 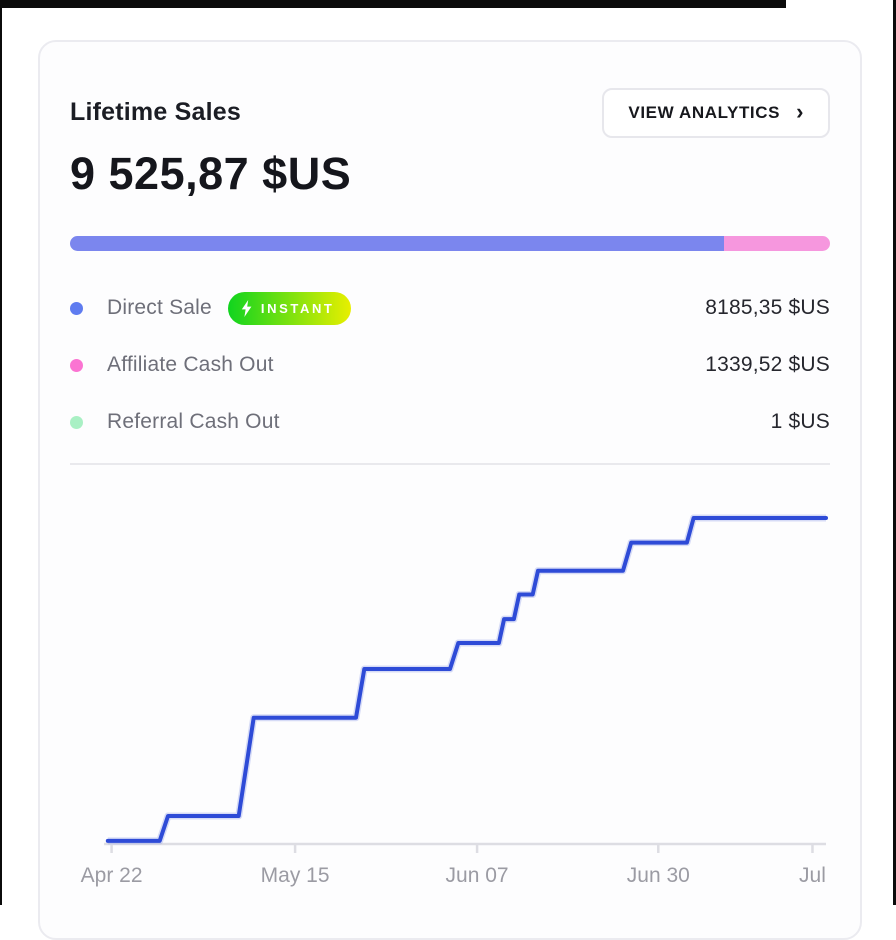 I want to click on section-divider, so click(x=450, y=464).